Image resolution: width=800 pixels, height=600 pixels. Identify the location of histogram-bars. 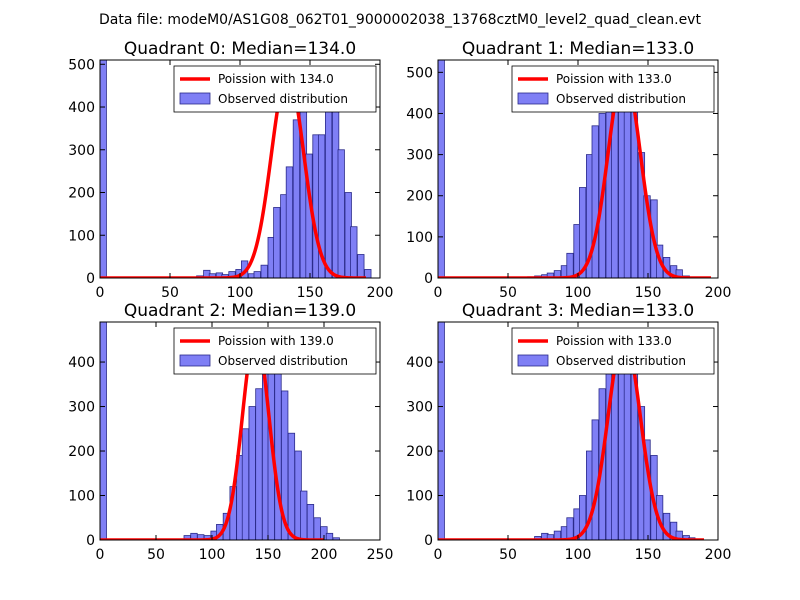
(236, 169).